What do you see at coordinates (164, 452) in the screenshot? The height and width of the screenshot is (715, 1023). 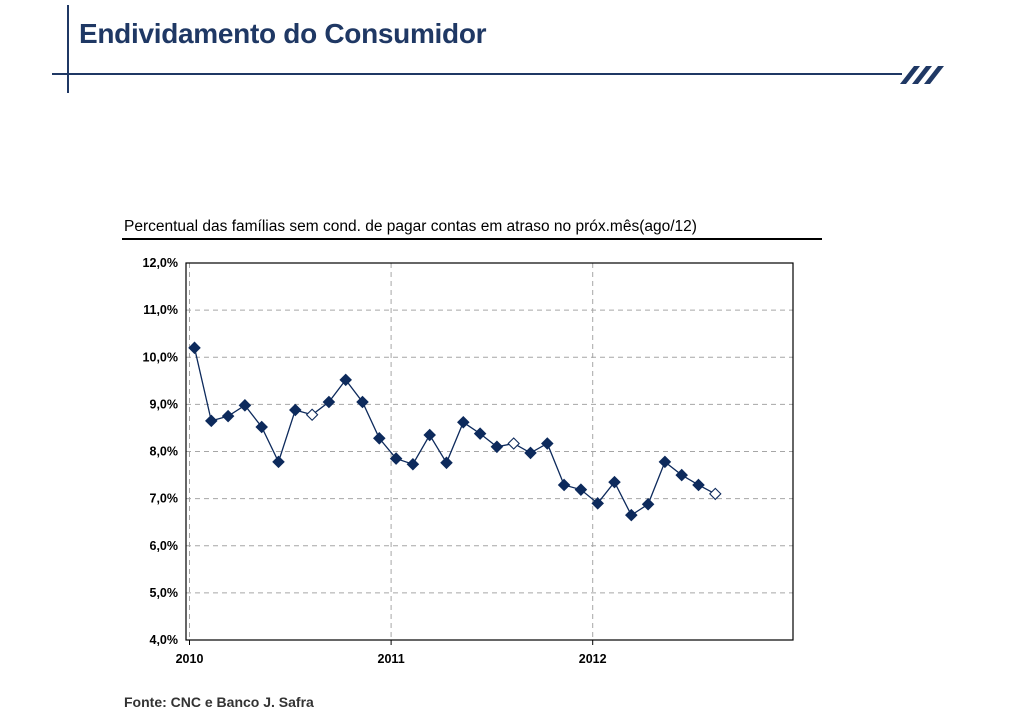 I see `y-tick-label: 8,0%` at bounding box center [164, 452].